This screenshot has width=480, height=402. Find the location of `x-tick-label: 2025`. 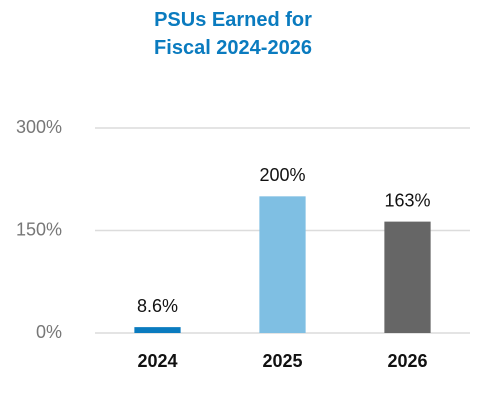

x-tick-label: 2025 is located at coordinates (282, 361).